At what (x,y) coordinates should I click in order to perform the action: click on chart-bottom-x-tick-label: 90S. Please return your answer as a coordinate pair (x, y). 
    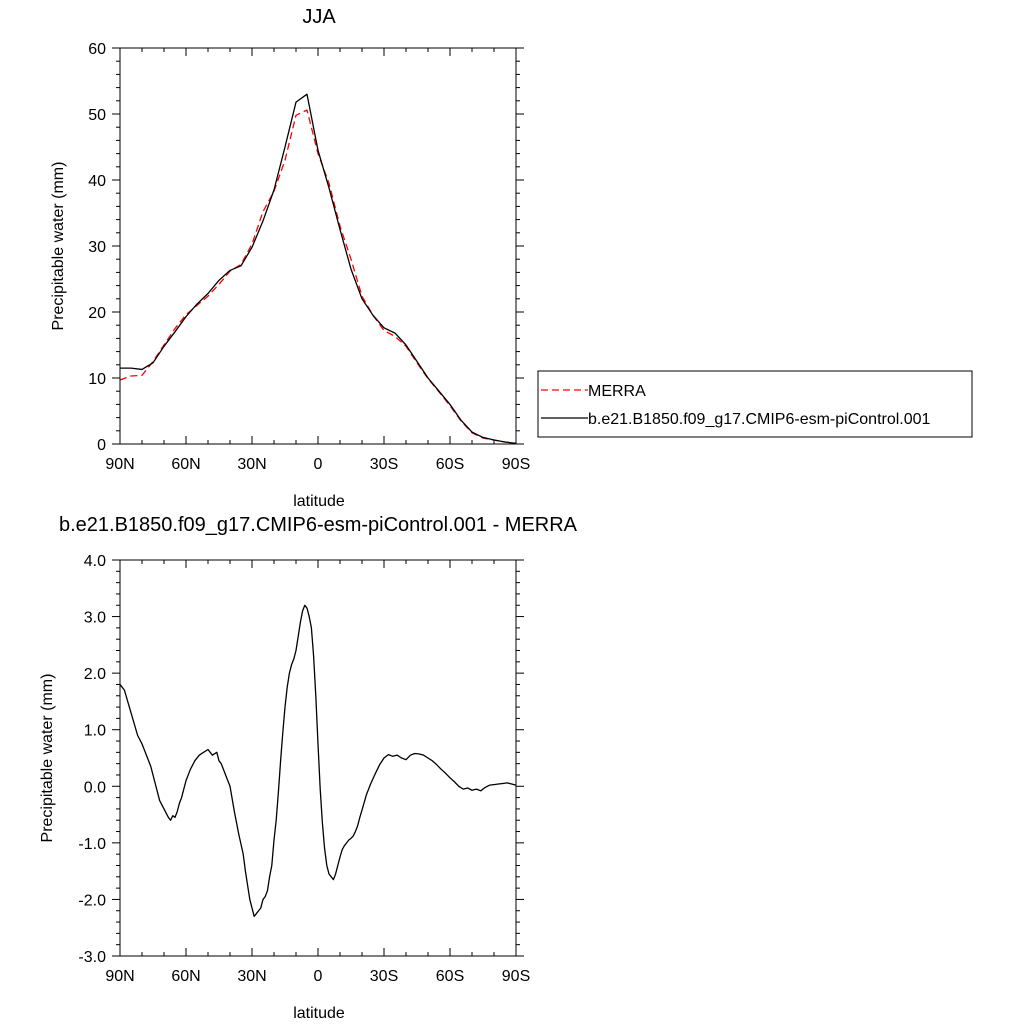
    Looking at the image, I should click on (516, 976).